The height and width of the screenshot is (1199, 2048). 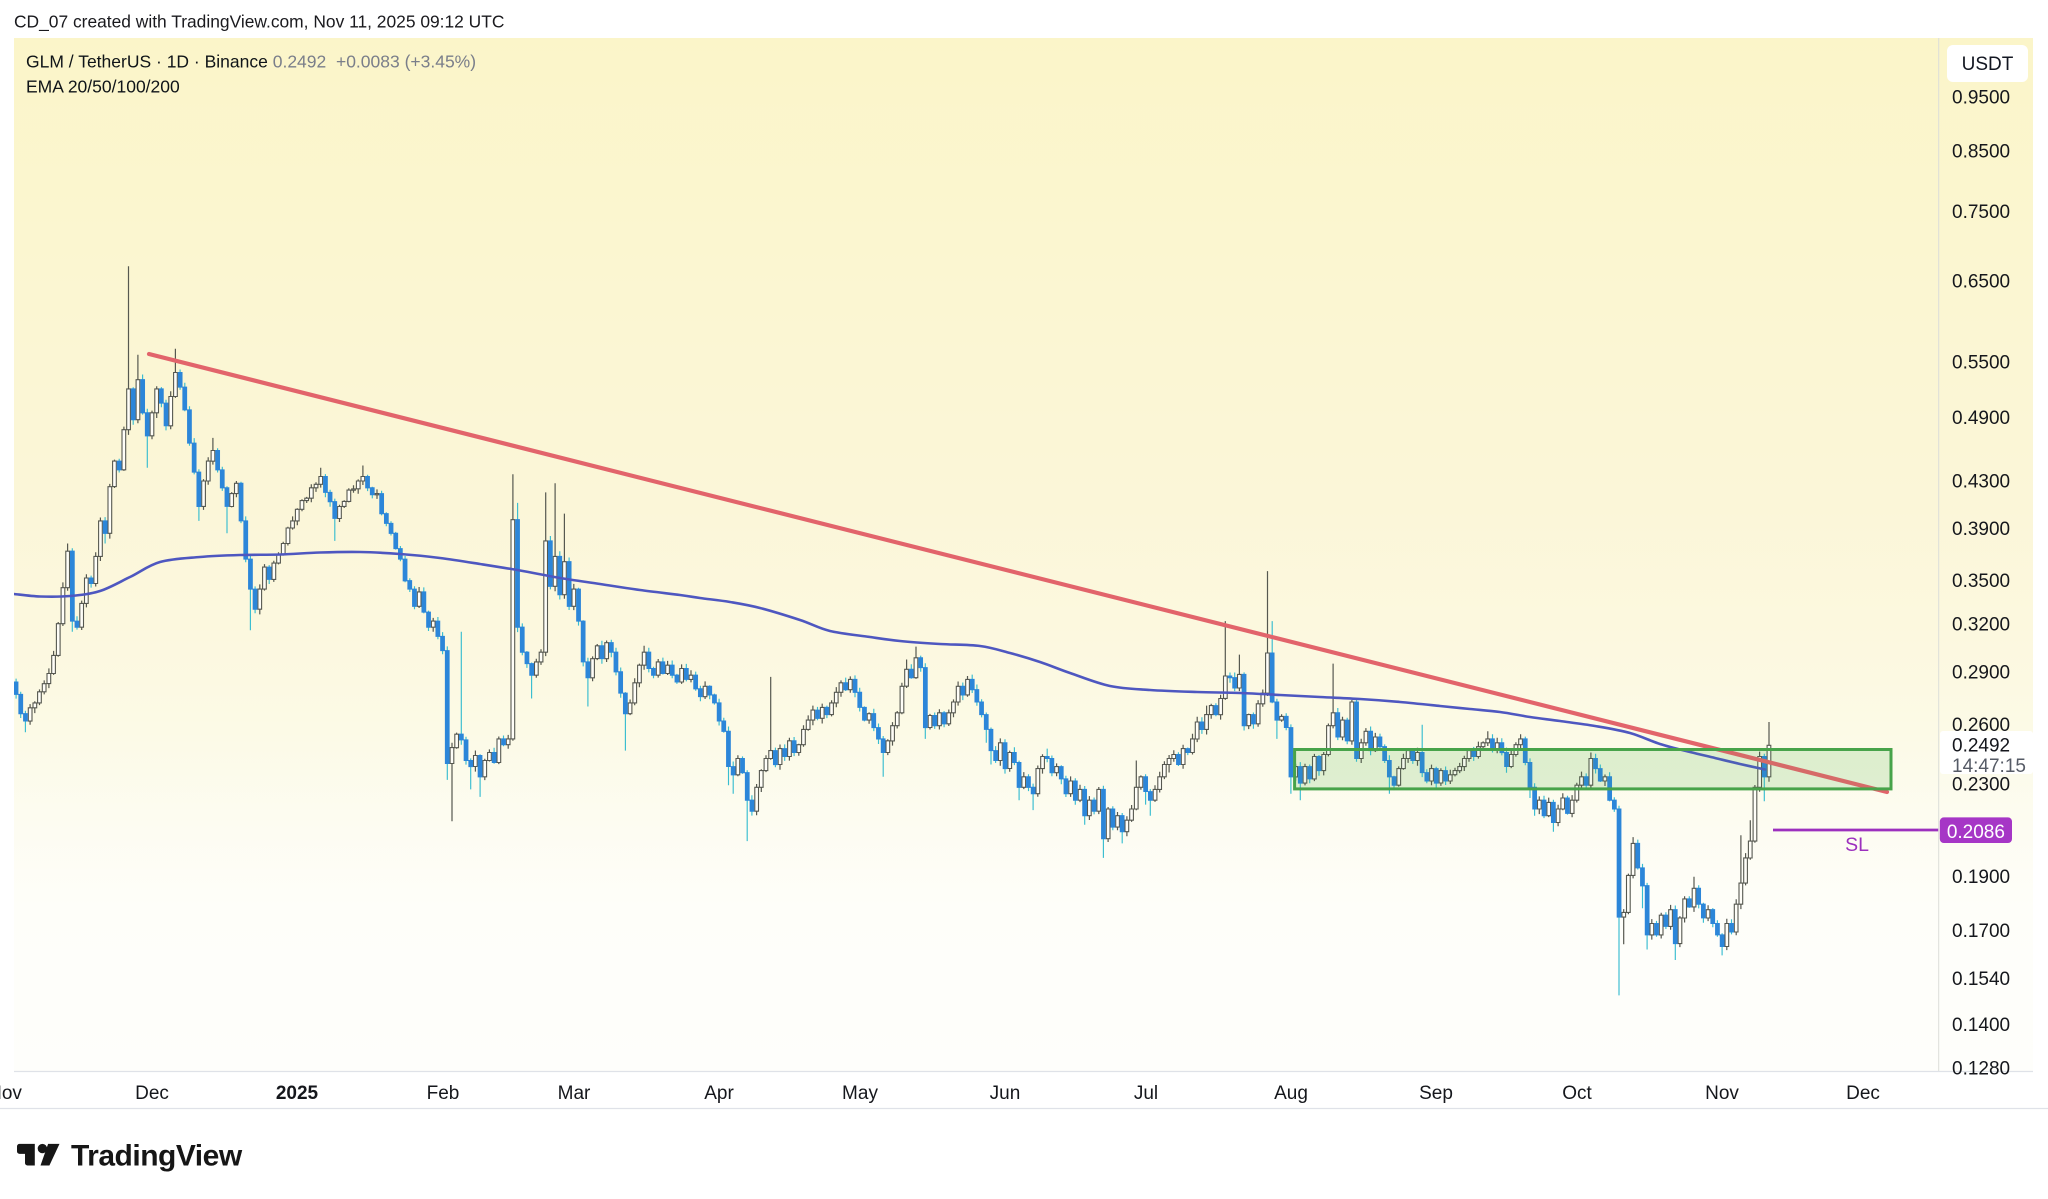 What do you see at coordinates (1005, 1093) in the screenshot?
I see `svg-text: Jun` at bounding box center [1005, 1093].